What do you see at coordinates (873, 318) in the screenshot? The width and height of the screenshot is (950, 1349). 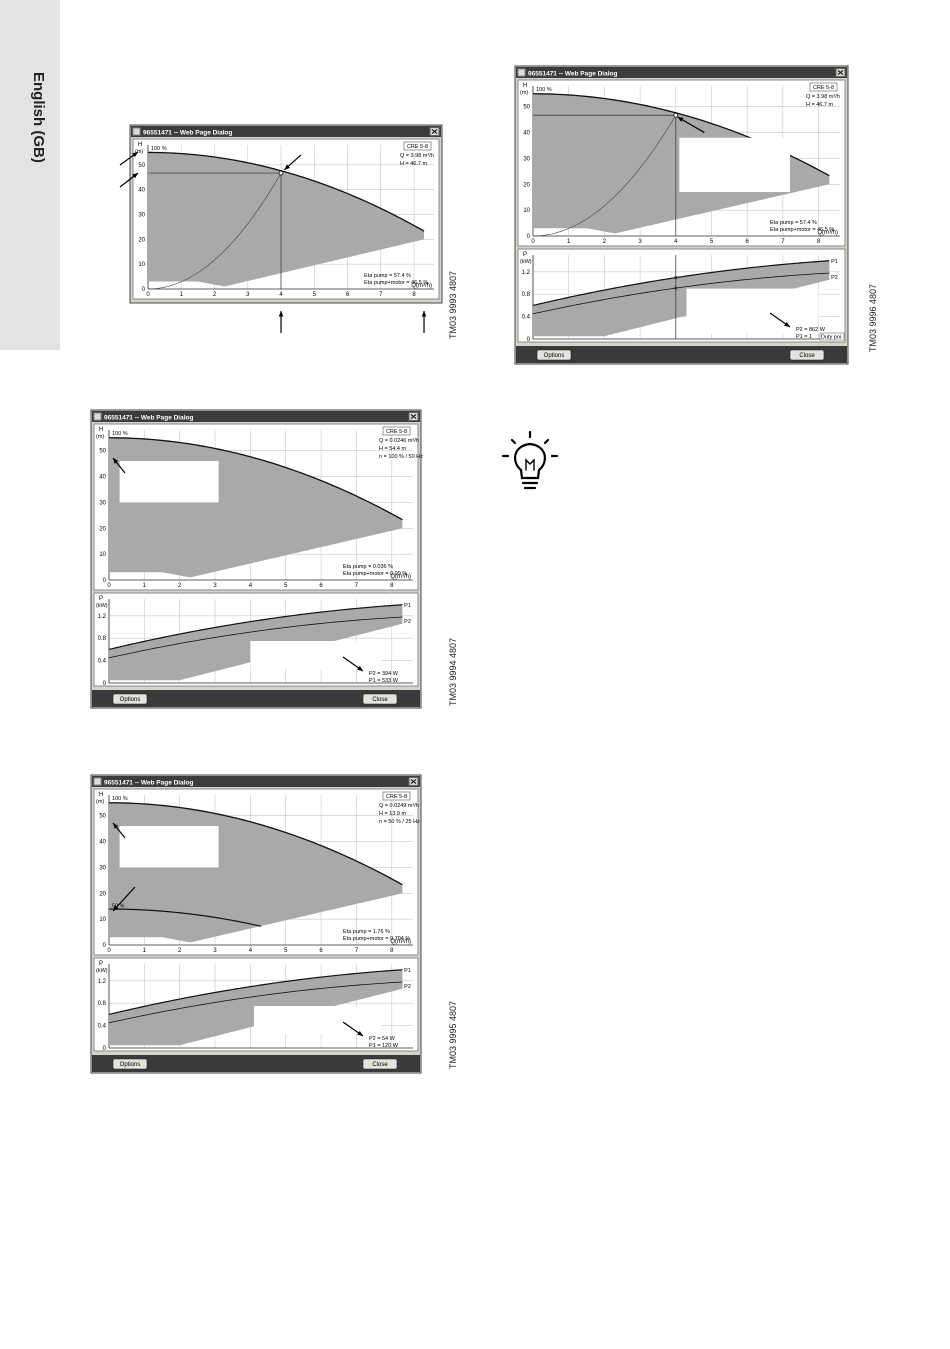 I see `figure-caption: TM03 9996 4807` at bounding box center [873, 318].